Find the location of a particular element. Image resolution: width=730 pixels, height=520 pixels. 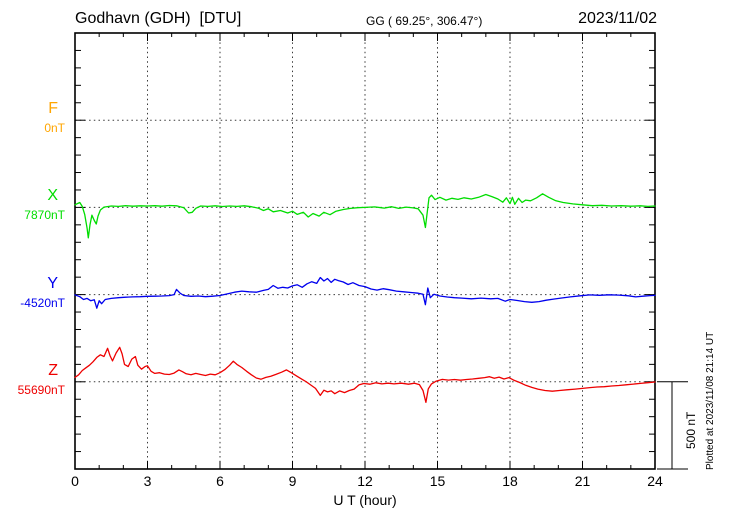

x-tick-label-9: 9 is located at coordinates (292, 481).